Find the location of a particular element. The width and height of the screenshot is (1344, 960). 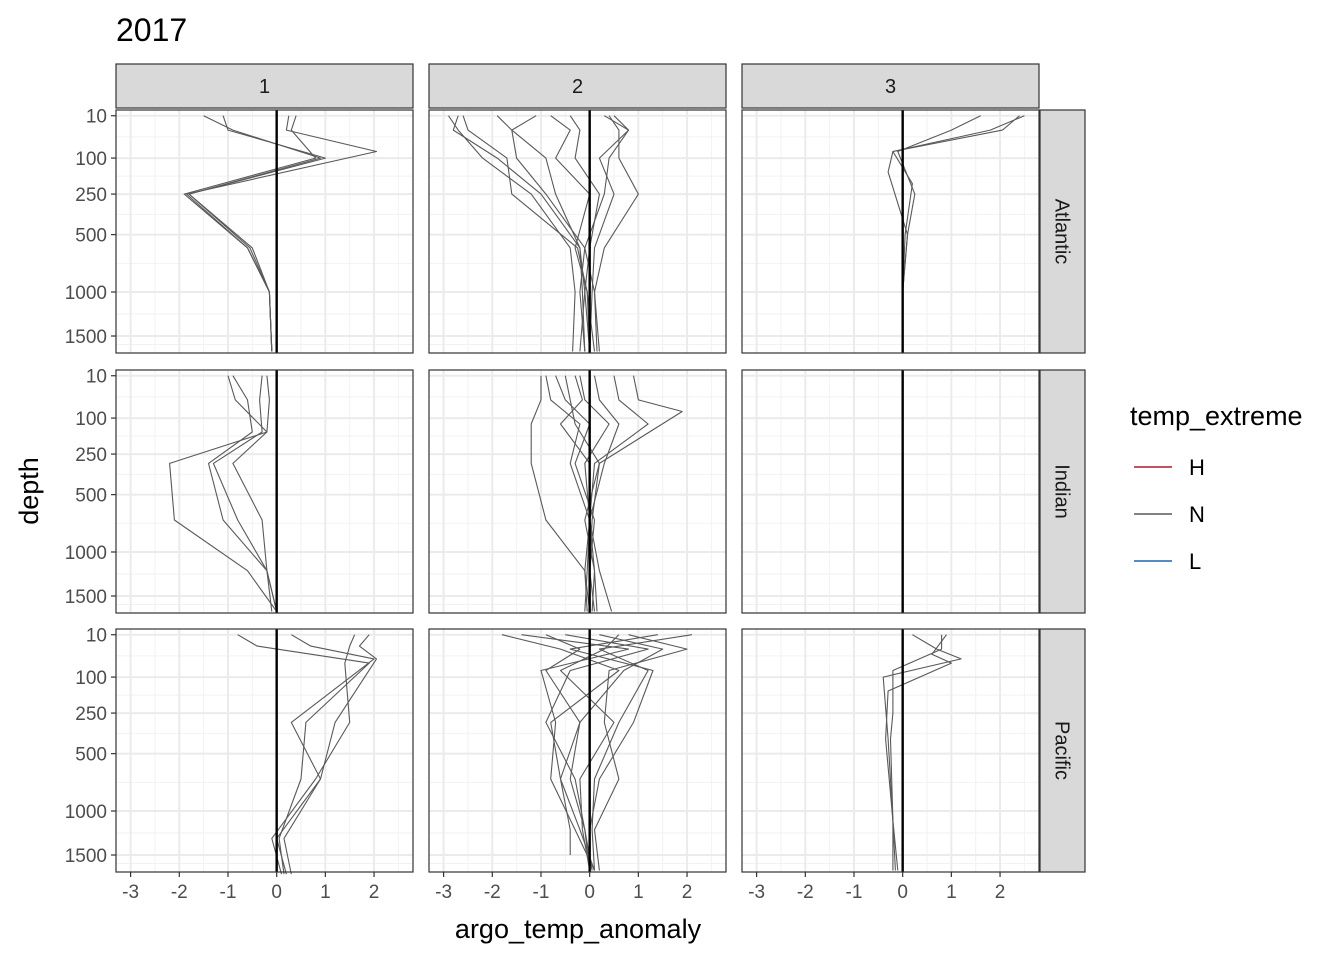

facet-strip-row-pacific is located at coordinates (1062, 750).